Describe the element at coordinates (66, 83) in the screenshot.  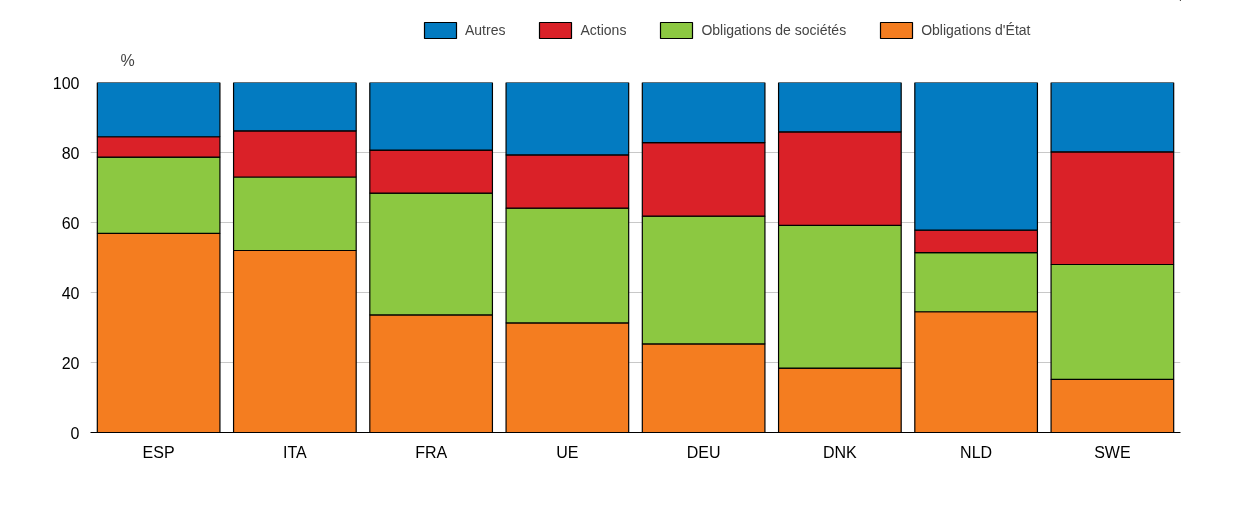
I see `y-tick-label: 100` at that location.